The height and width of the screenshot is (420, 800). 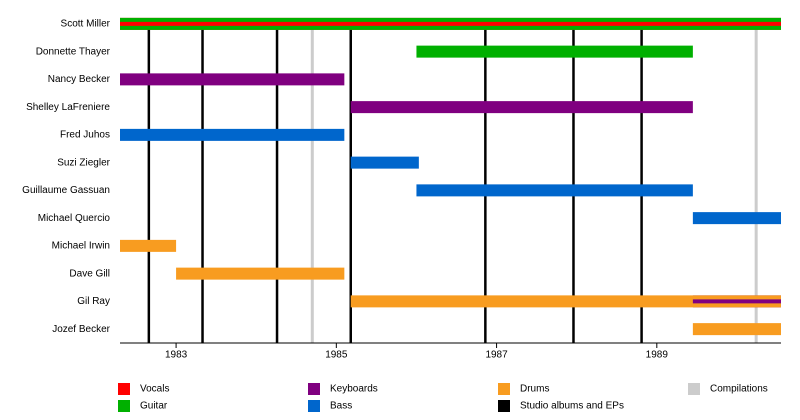 I want to click on x-tick-label: 1985, so click(x=336, y=355).